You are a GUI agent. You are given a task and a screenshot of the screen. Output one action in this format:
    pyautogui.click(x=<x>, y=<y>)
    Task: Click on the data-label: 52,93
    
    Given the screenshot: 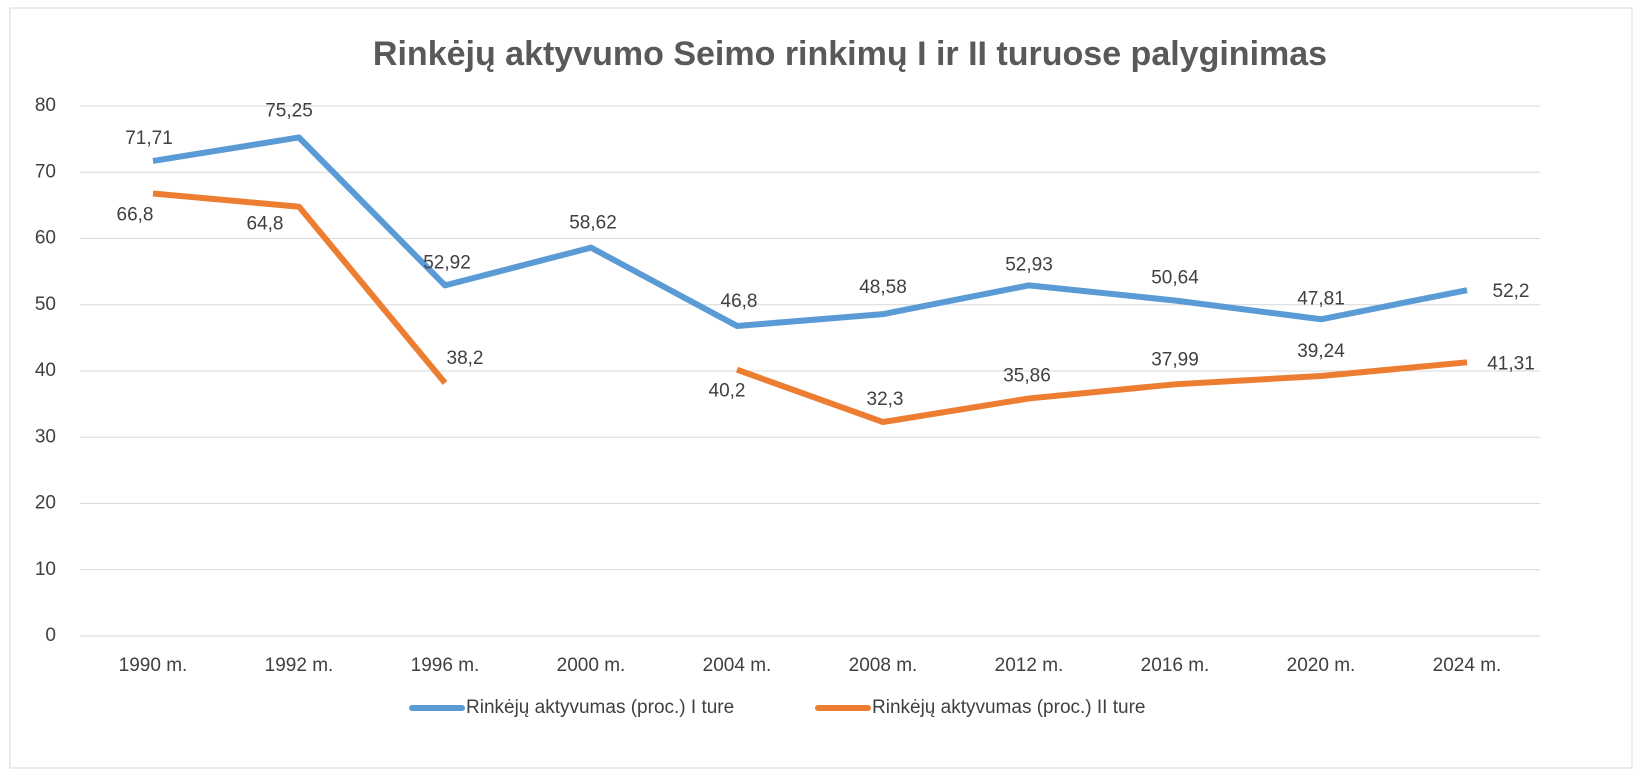 What is the action you would take?
    pyautogui.click(x=1029, y=264)
    